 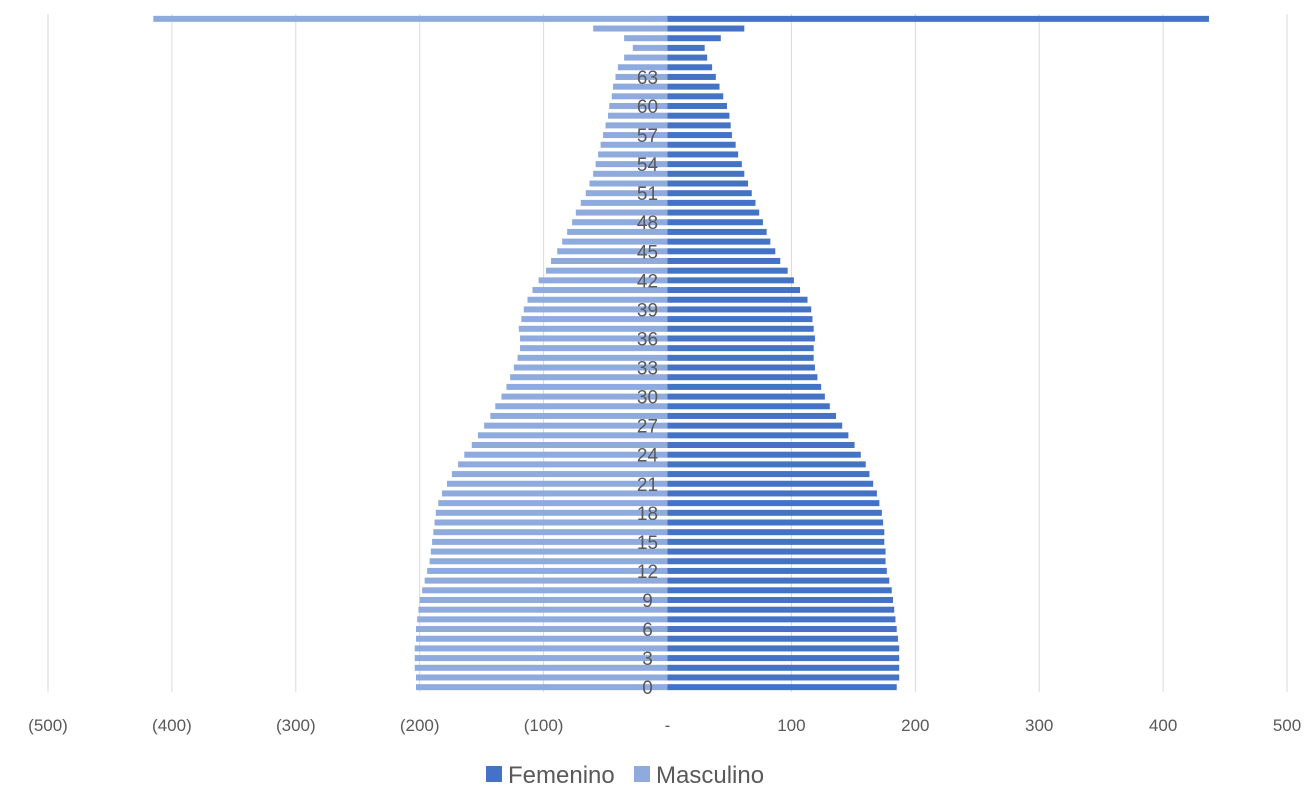 I want to click on x-tick-label-8: 300, so click(x=1039, y=725).